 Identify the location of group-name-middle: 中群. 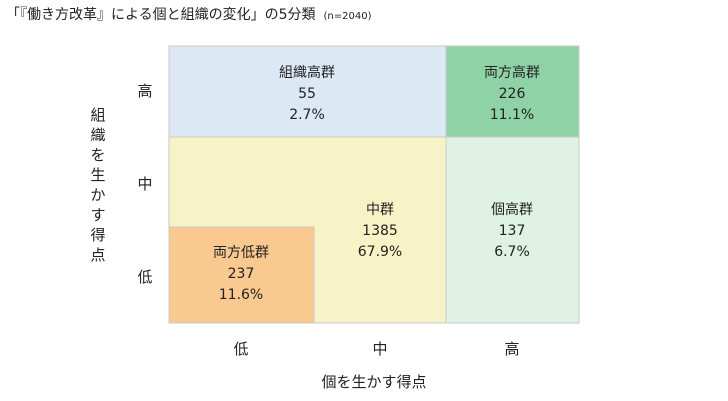
(380, 210).